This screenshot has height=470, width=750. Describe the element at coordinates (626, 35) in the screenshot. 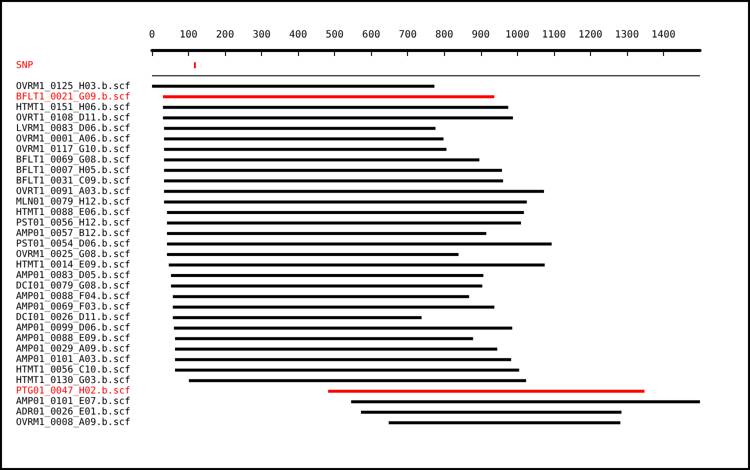

I see `x-tick-label: 1300` at that location.